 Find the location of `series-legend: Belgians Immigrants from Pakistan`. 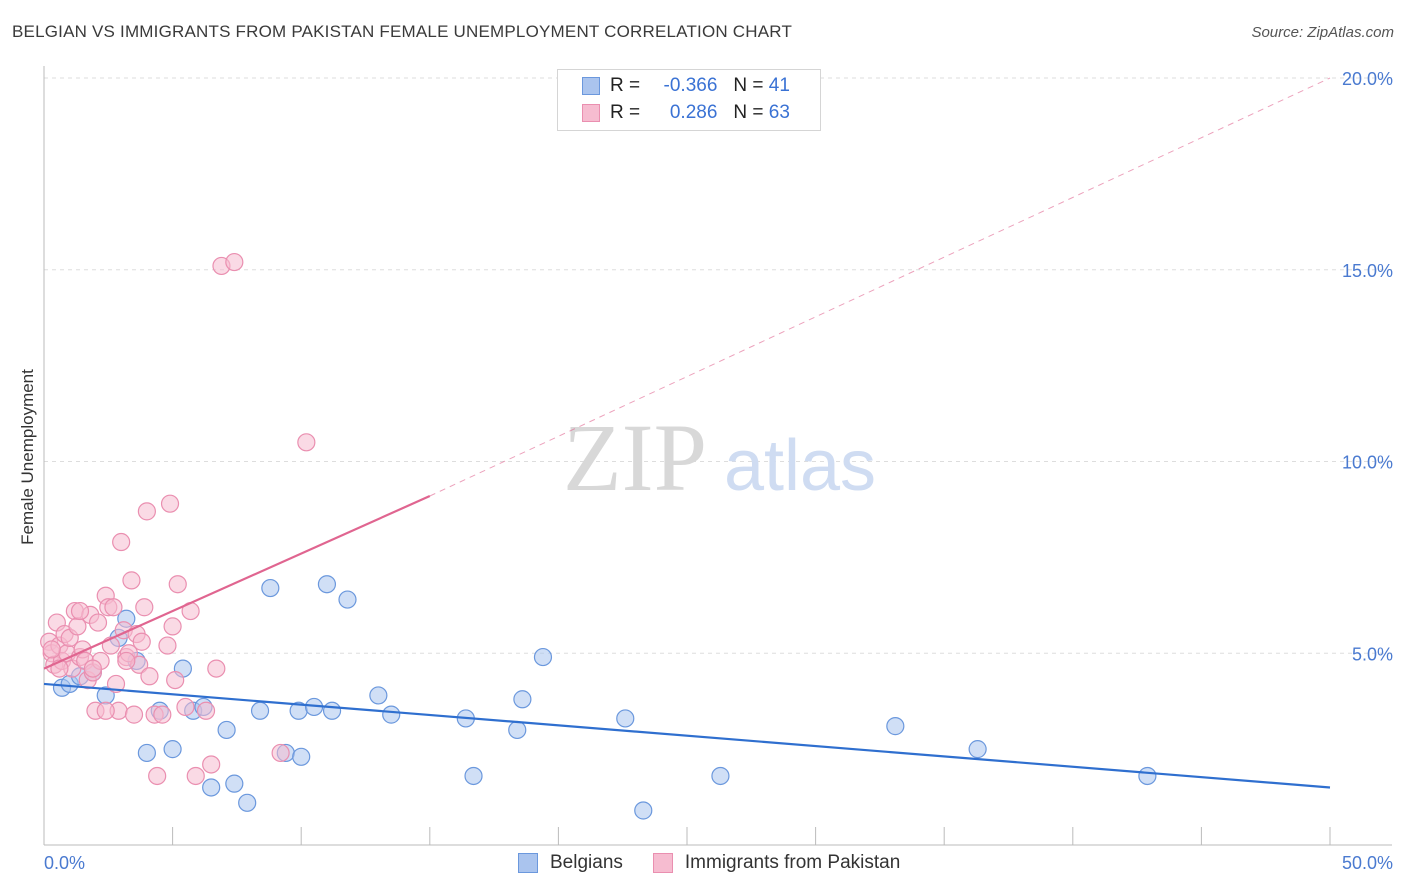

series-legend: Belgians Immigrants from Pakistan is located at coordinates (724, 863).